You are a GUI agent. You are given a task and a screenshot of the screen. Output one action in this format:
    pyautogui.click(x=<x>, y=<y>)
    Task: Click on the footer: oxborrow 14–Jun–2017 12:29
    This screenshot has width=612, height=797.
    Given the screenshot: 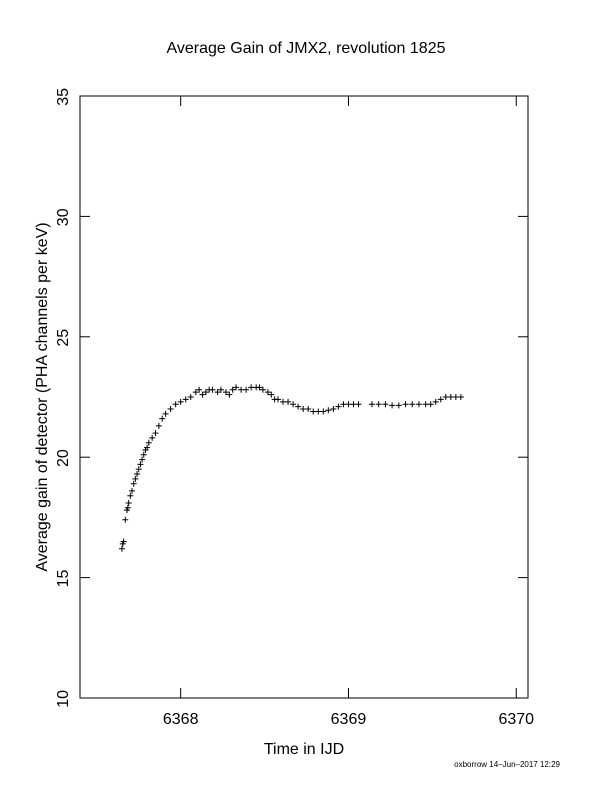 What is the action you would take?
    pyautogui.click(x=507, y=764)
    